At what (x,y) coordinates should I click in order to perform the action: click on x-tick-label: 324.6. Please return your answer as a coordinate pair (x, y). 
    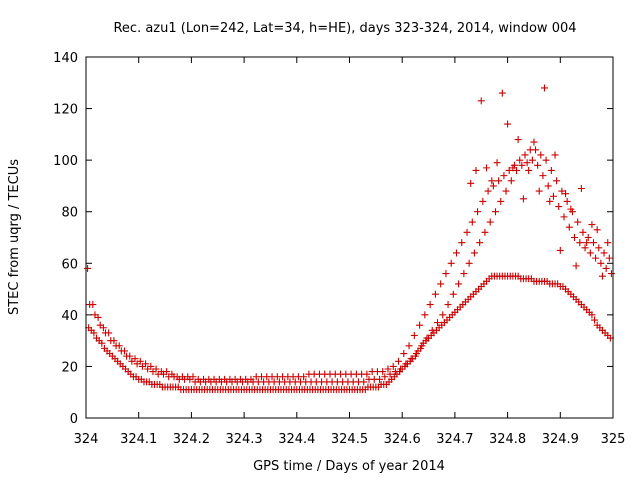
    Looking at the image, I should click on (402, 439).